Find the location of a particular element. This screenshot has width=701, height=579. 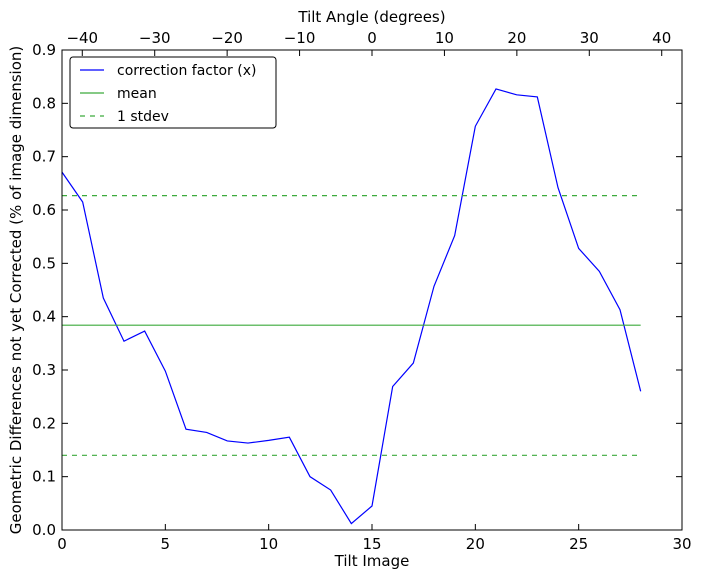

top-tick-label-1: −30 is located at coordinates (155, 38).